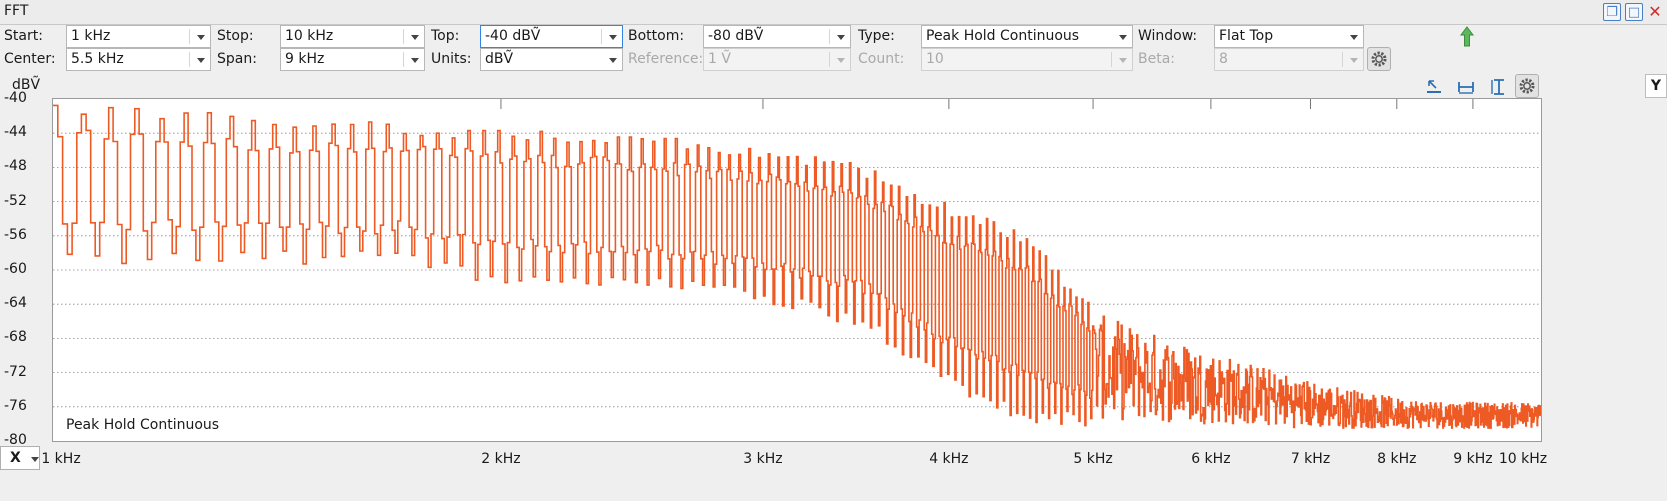 This screenshot has width=1667, height=501. I want to click on bottom-label: Bottom:, so click(656, 36).